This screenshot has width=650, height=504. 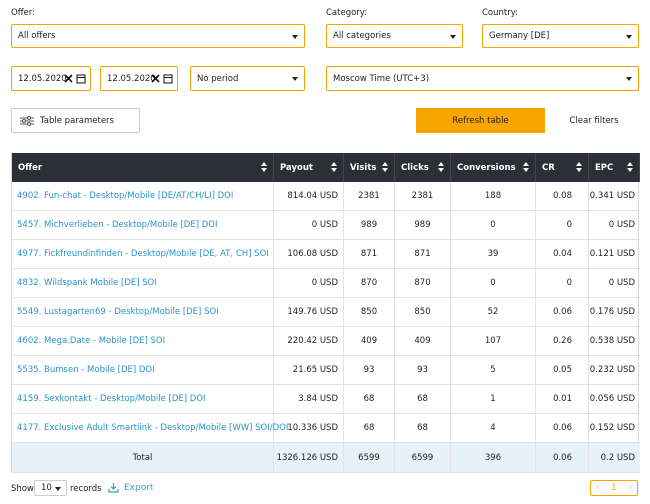 What do you see at coordinates (394, 36) in the screenshot?
I see `category-select: All categories` at bounding box center [394, 36].